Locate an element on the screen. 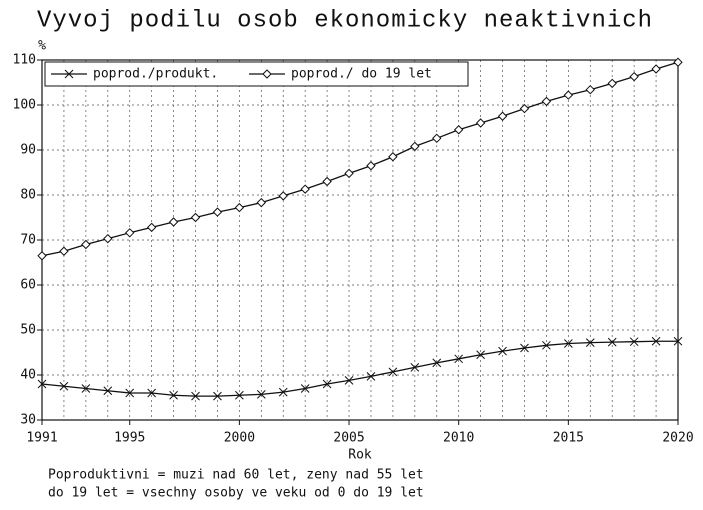 The image size is (703, 510). x-tick-label: 2015 is located at coordinates (568, 438).